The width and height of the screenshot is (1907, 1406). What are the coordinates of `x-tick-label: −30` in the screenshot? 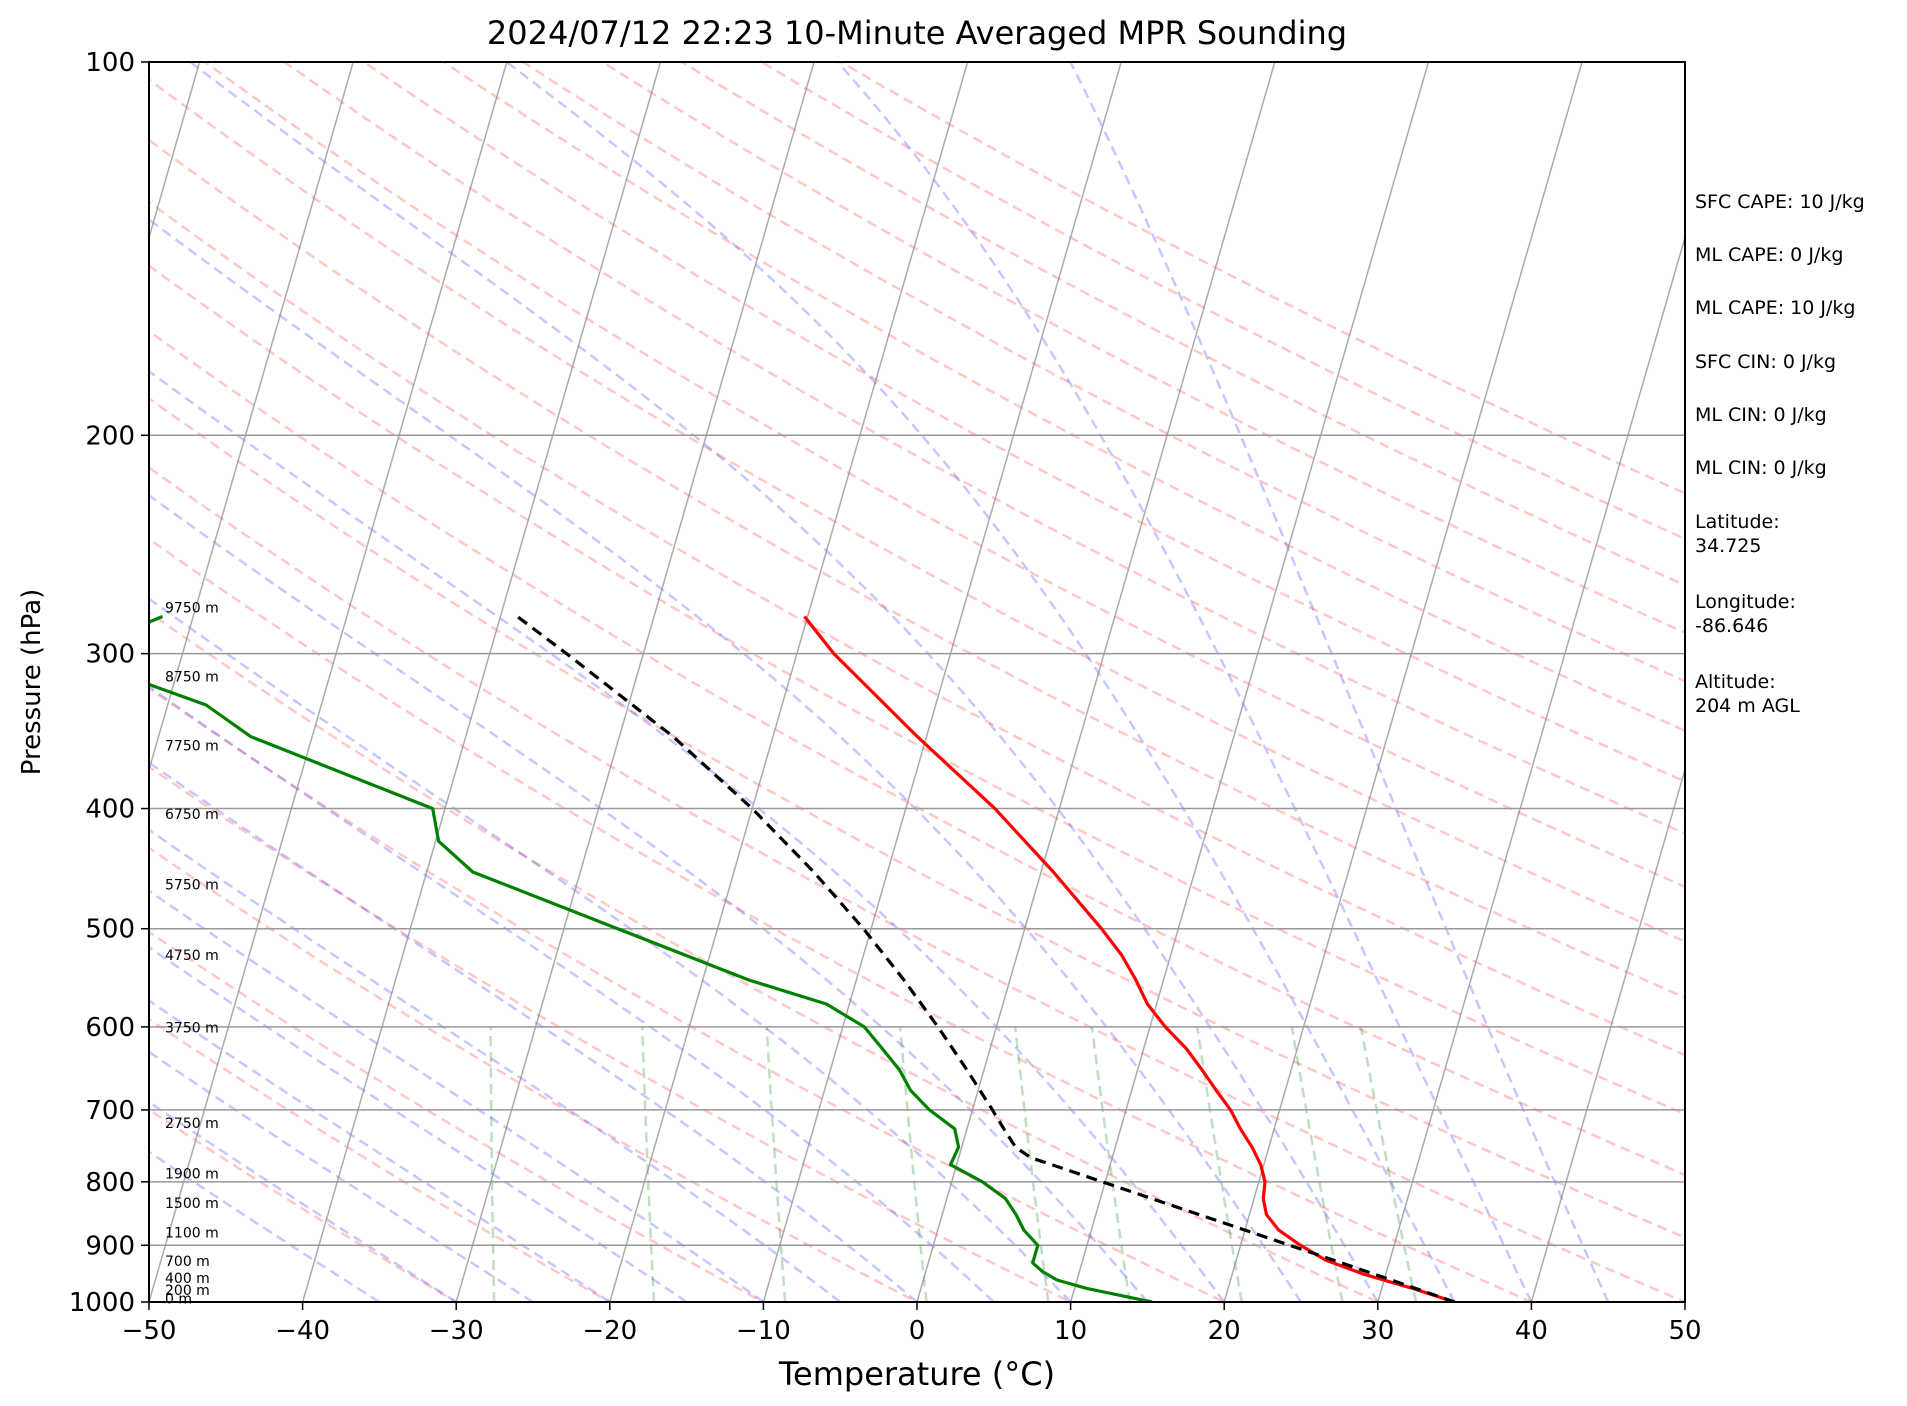 It's located at (456, 1331).